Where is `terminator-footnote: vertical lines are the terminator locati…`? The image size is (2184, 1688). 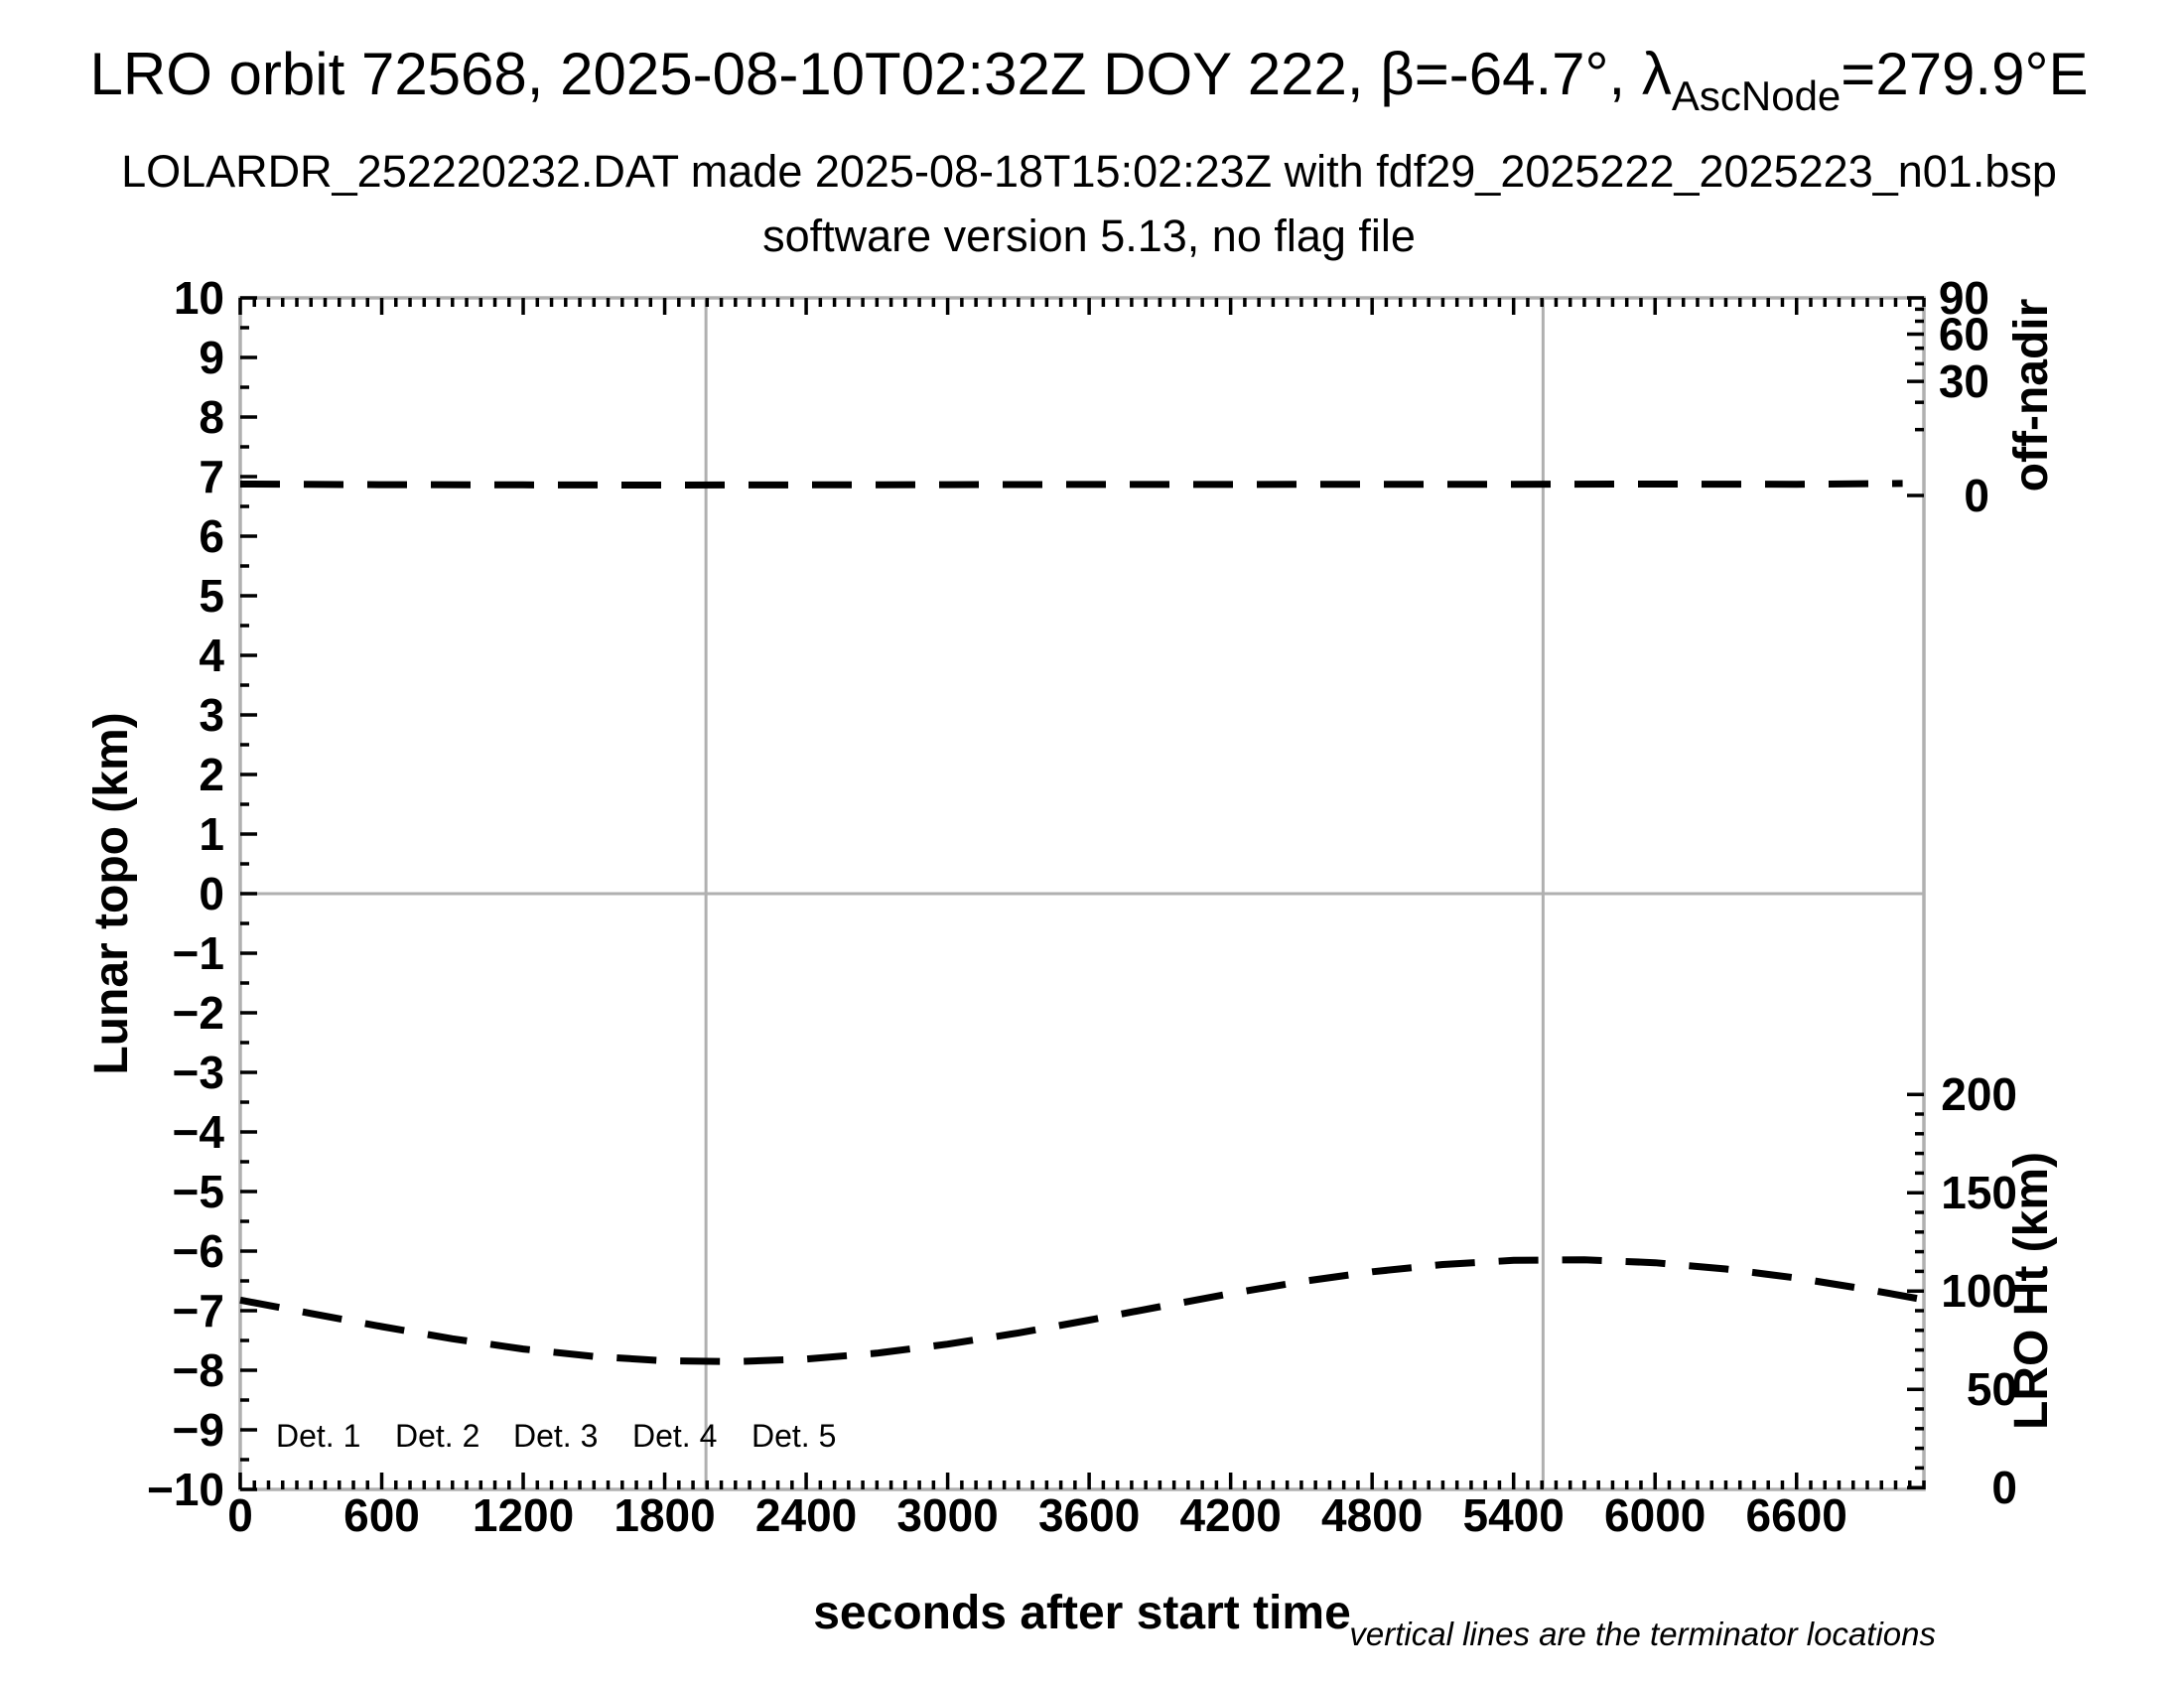
terminator-footnote: vertical lines are the terminator locati… is located at coordinates (1642, 1634).